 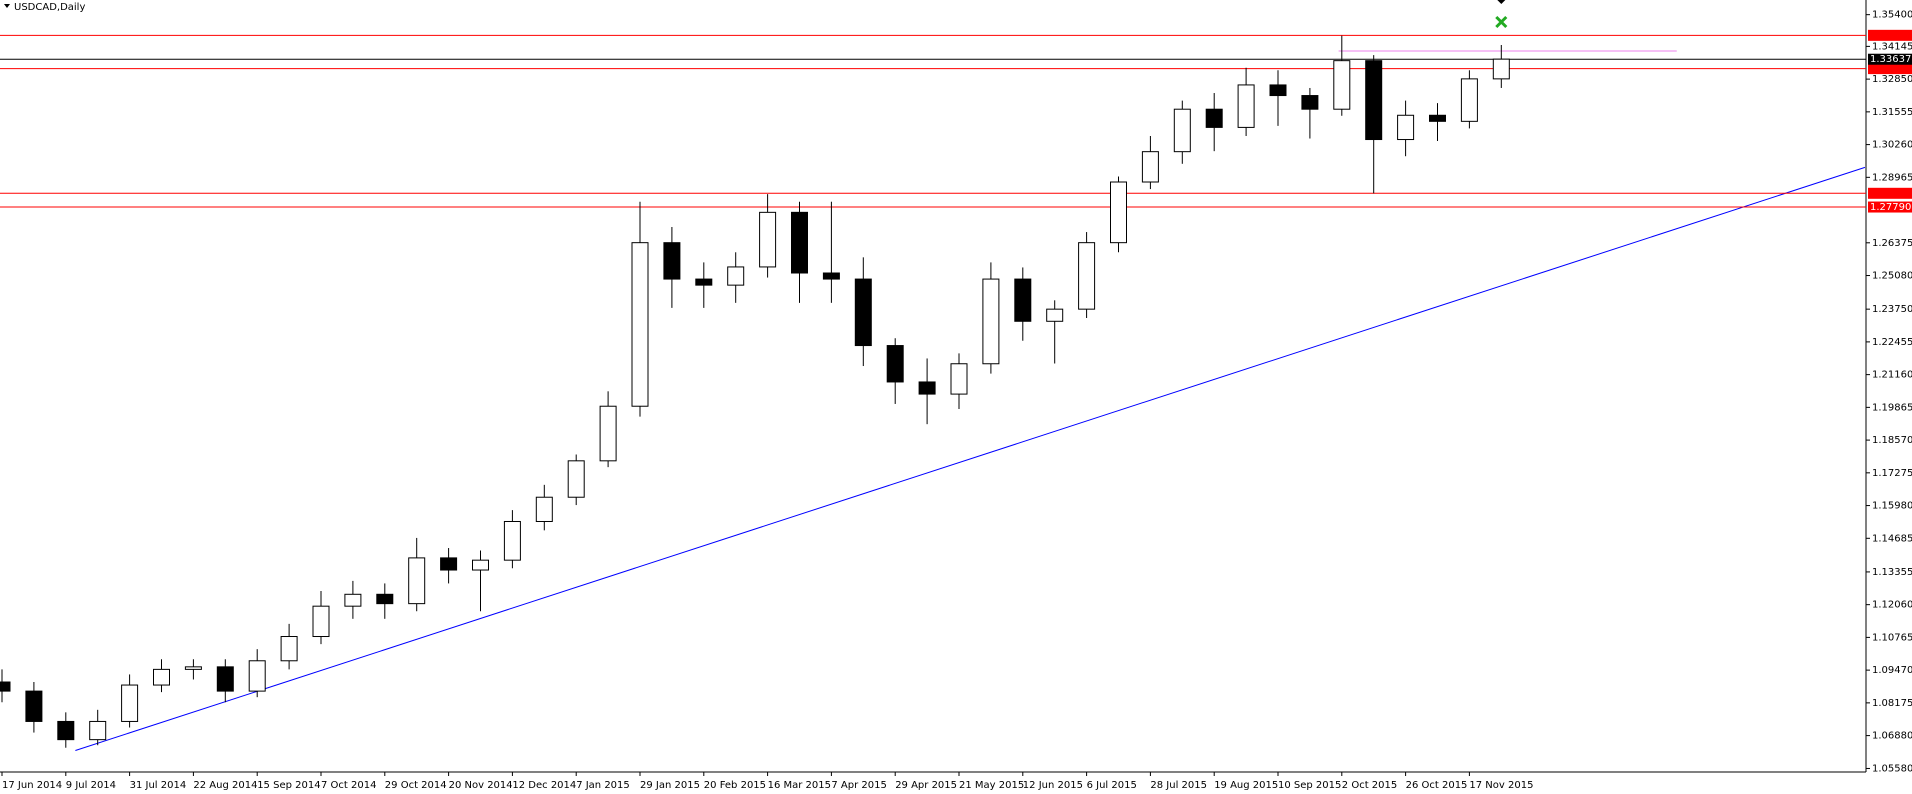 What do you see at coordinates (1892, 637) in the screenshot?
I see `y-tick-label: 1.10765` at bounding box center [1892, 637].